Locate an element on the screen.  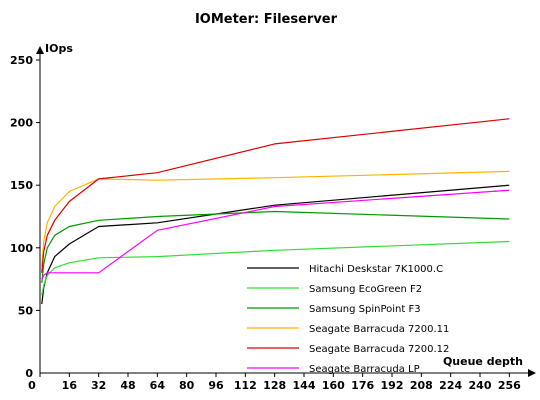
legend-label-3: Seagate Barracuda 7200.11 is located at coordinates (379, 329).